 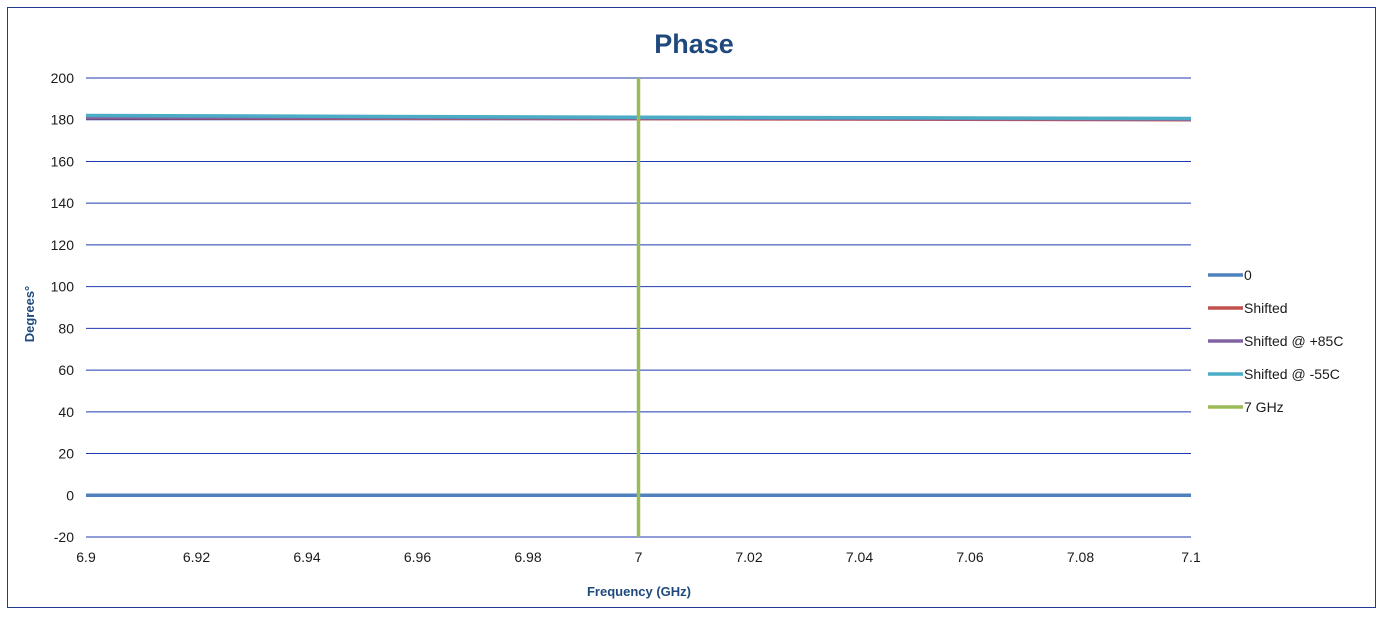 I want to click on y-tick-label: 60, so click(x=66, y=370).